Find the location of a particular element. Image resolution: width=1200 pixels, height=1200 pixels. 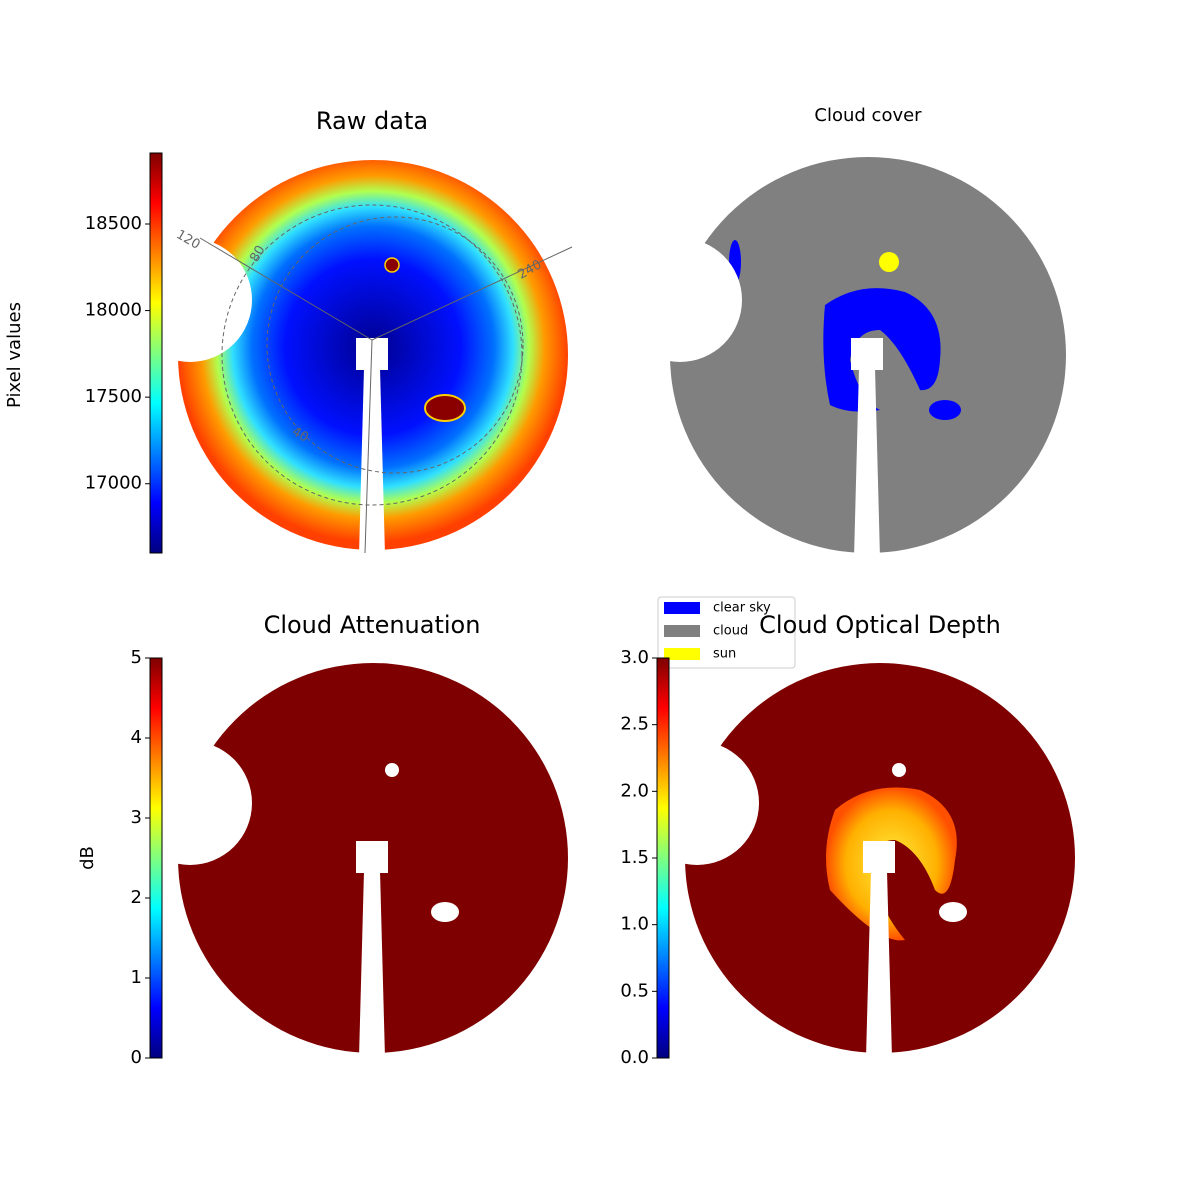

colorbar-tick-label: 0.0 is located at coordinates (634, 1057).